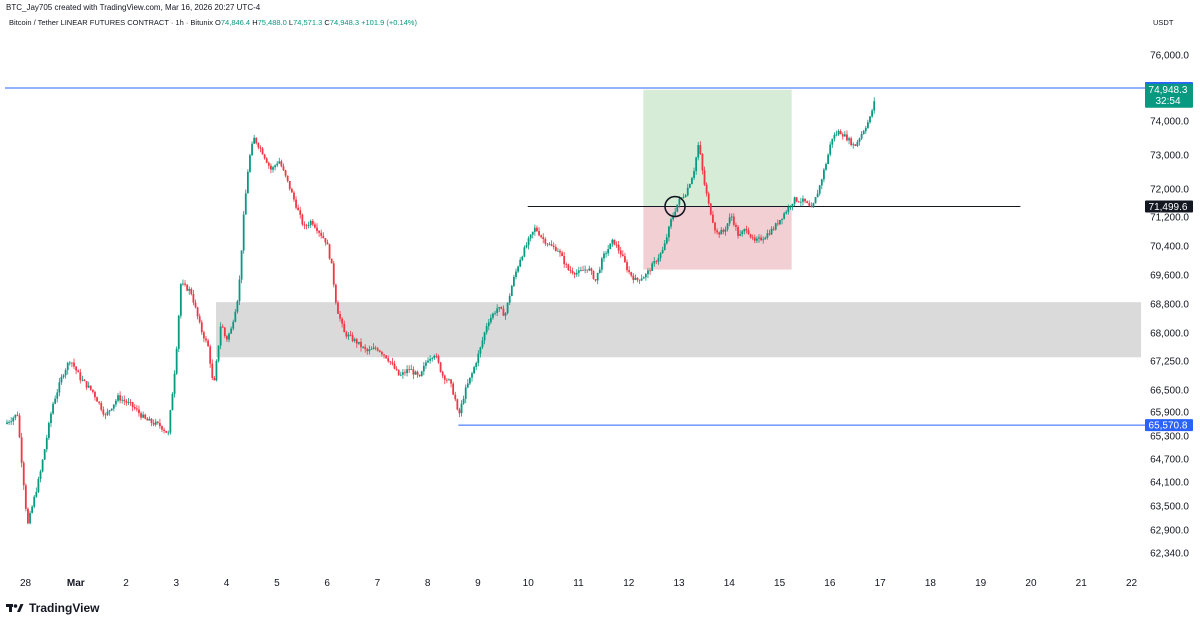  I want to click on brand-name: TradingView, so click(64, 608).